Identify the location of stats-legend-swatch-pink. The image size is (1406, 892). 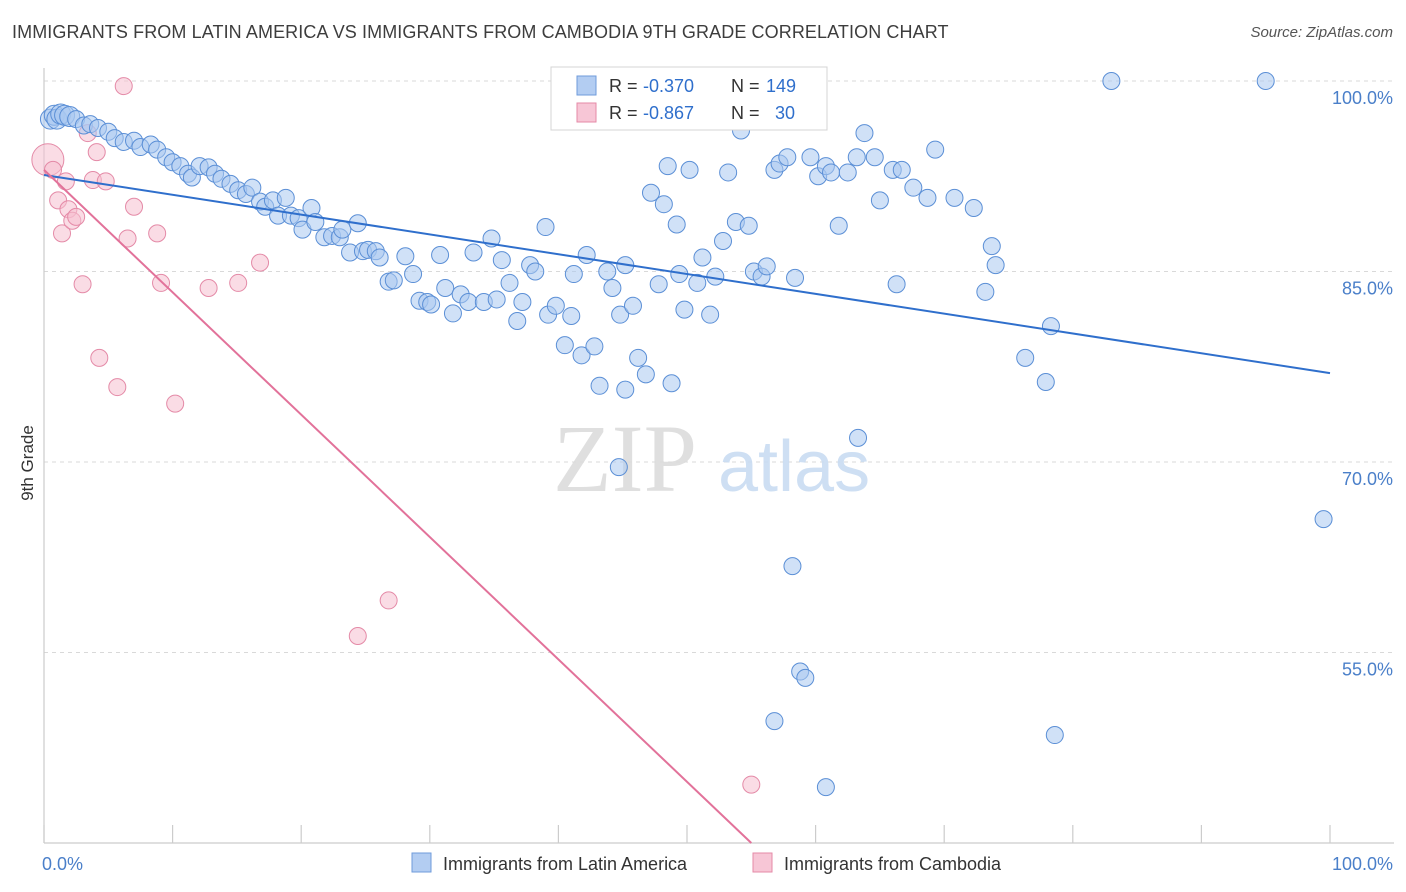
(586, 112).